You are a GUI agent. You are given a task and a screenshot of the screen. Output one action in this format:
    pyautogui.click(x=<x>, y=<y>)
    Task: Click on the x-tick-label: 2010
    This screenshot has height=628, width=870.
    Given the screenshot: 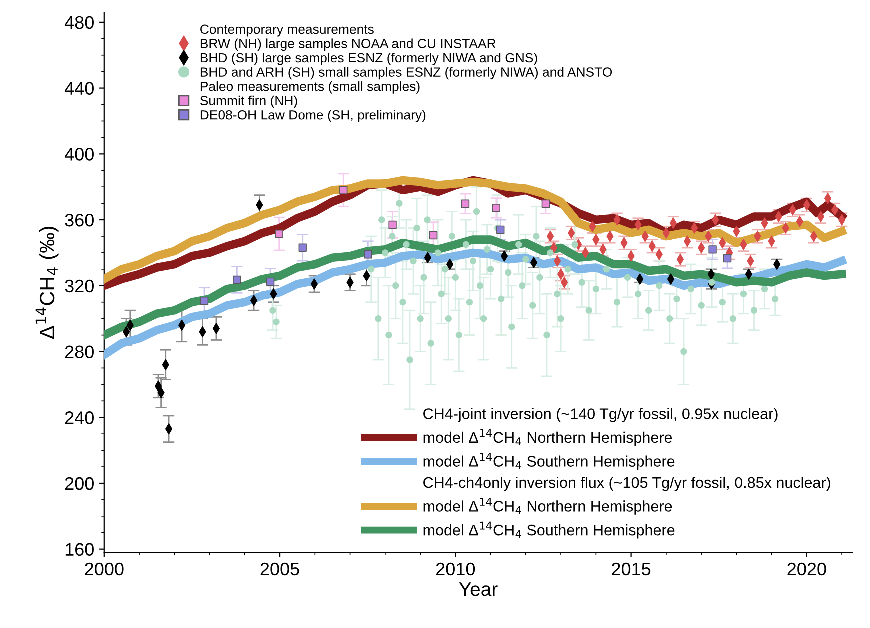 What is the action you would take?
    pyautogui.click(x=456, y=569)
    